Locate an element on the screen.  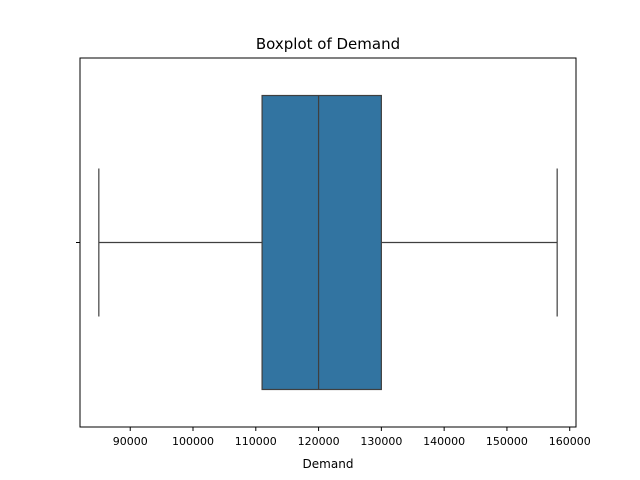
x-tick-label: 130000 is located at coordinates (381, 441).